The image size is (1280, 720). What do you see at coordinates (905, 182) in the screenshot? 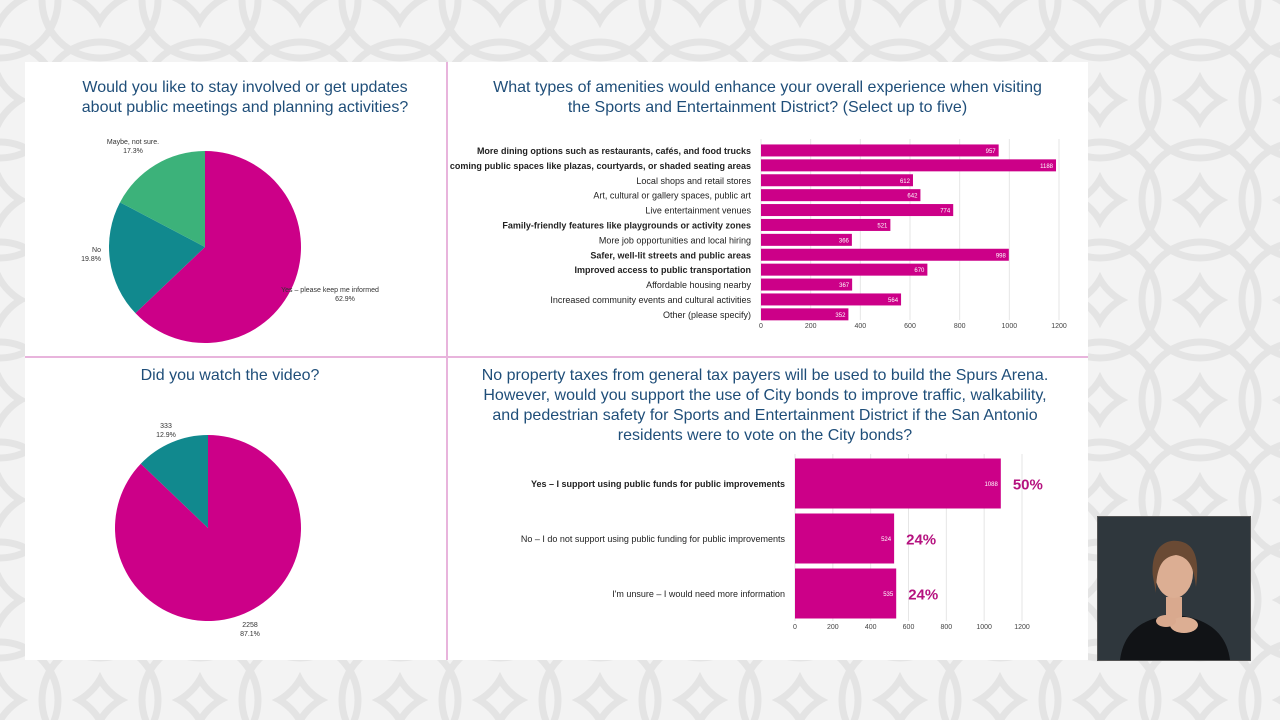
I see `q2-value-label-2: 612` at bounding box center [905, 182].